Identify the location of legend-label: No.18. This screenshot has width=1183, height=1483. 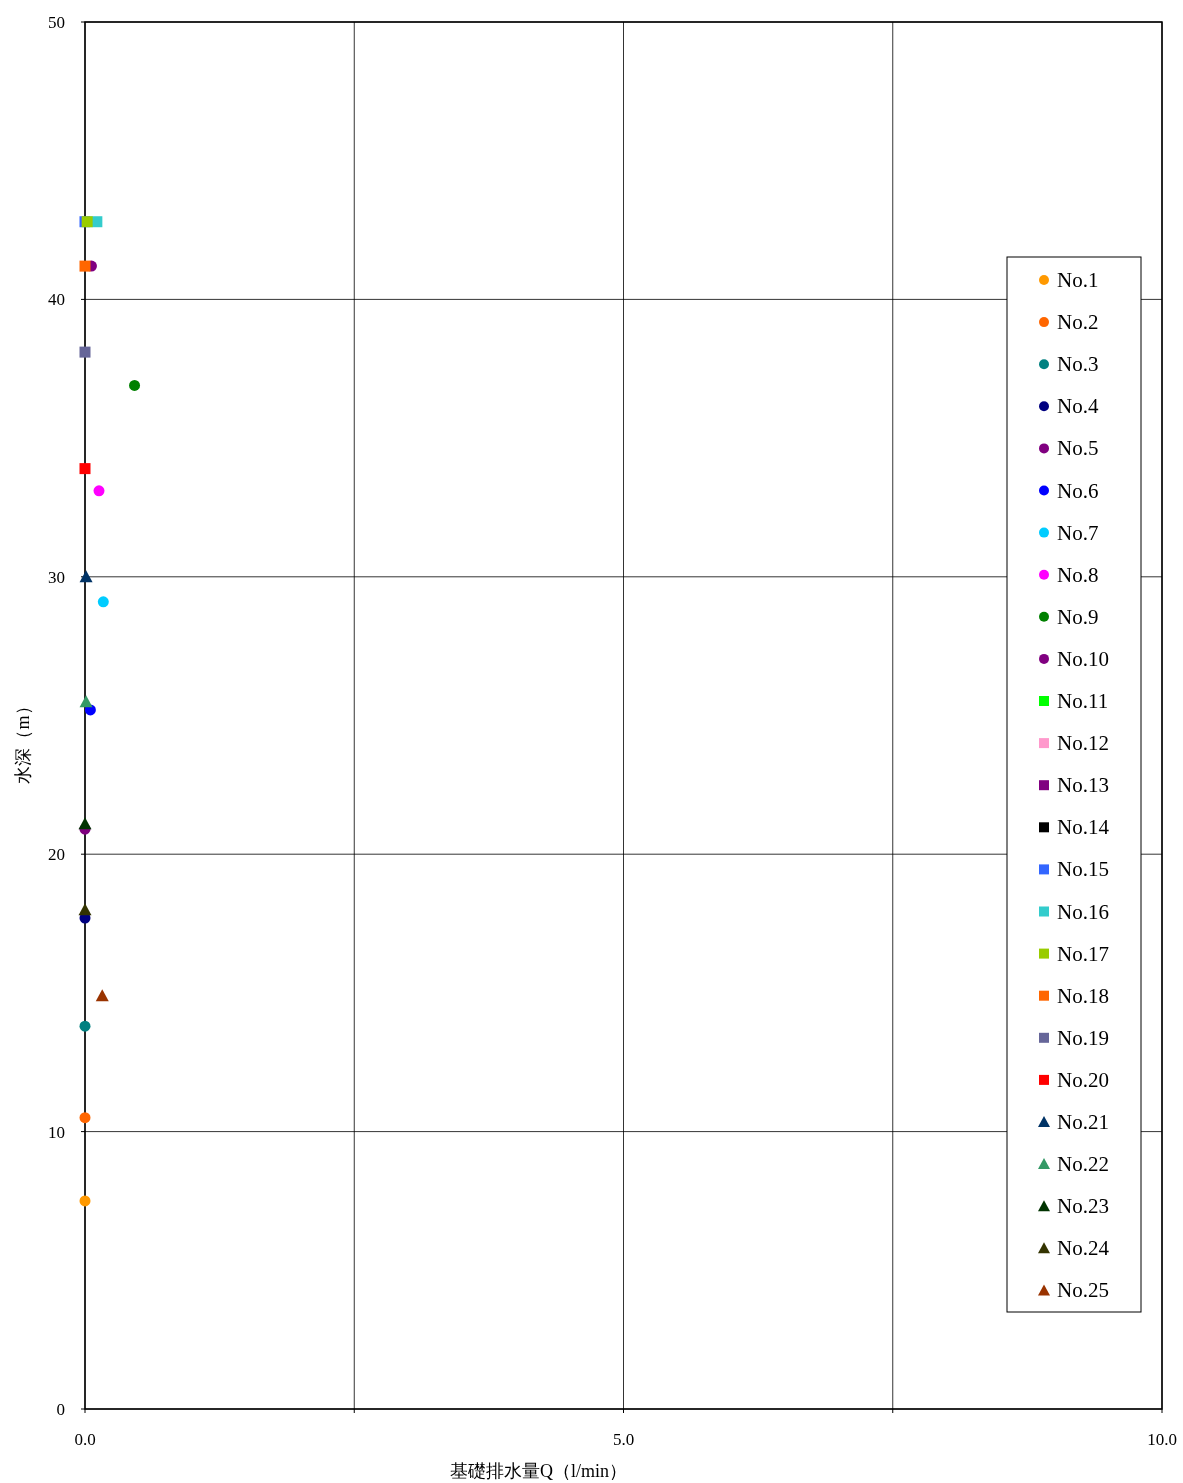
(1083, 995).